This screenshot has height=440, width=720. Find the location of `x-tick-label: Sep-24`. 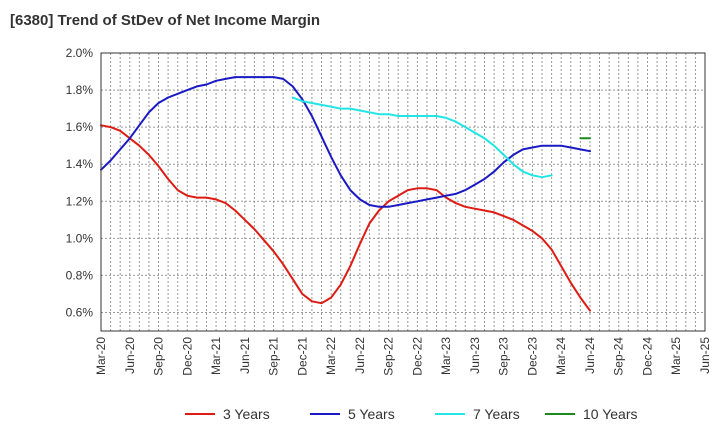

x-tick-label: Sep-24 is located at coordinates (619, 356).